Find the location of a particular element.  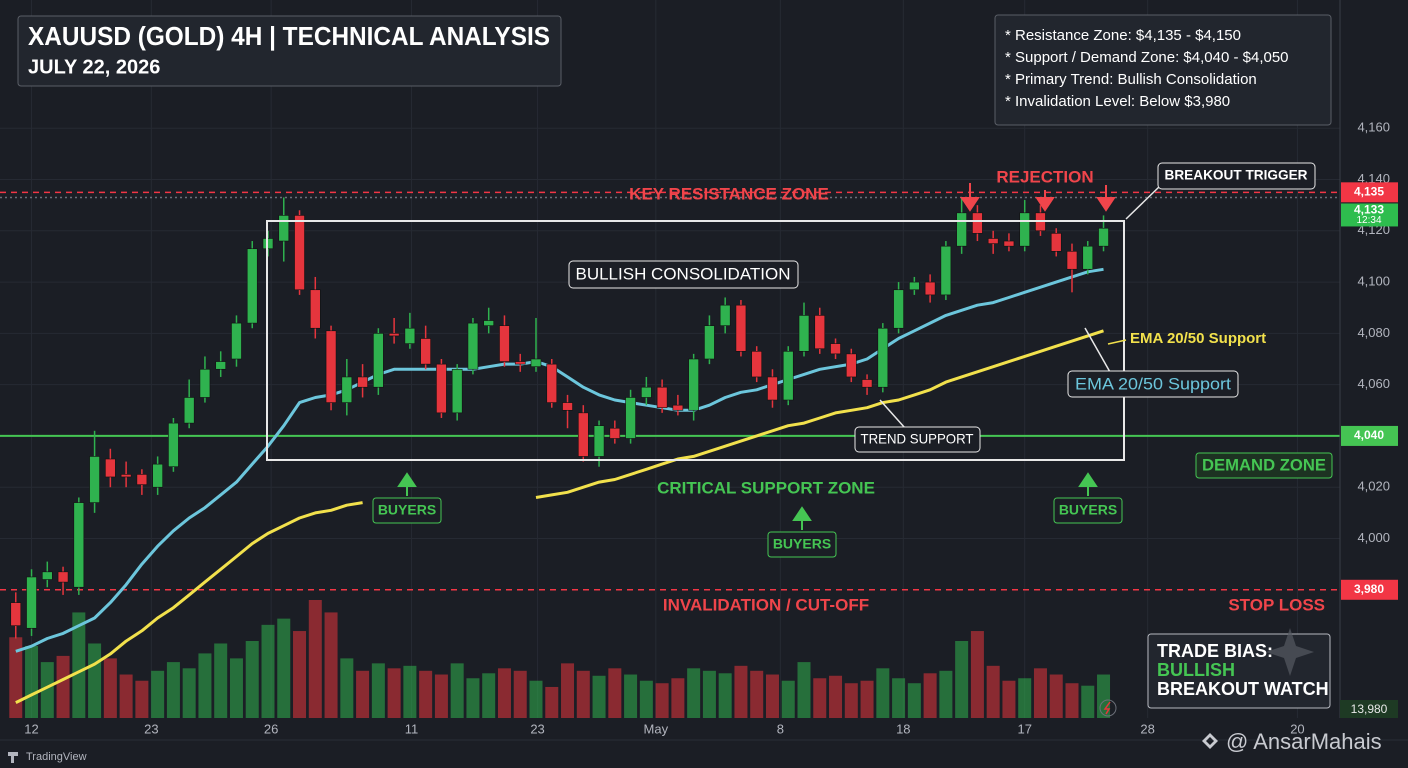

trend-pointer is located at coordinates (892, 414).